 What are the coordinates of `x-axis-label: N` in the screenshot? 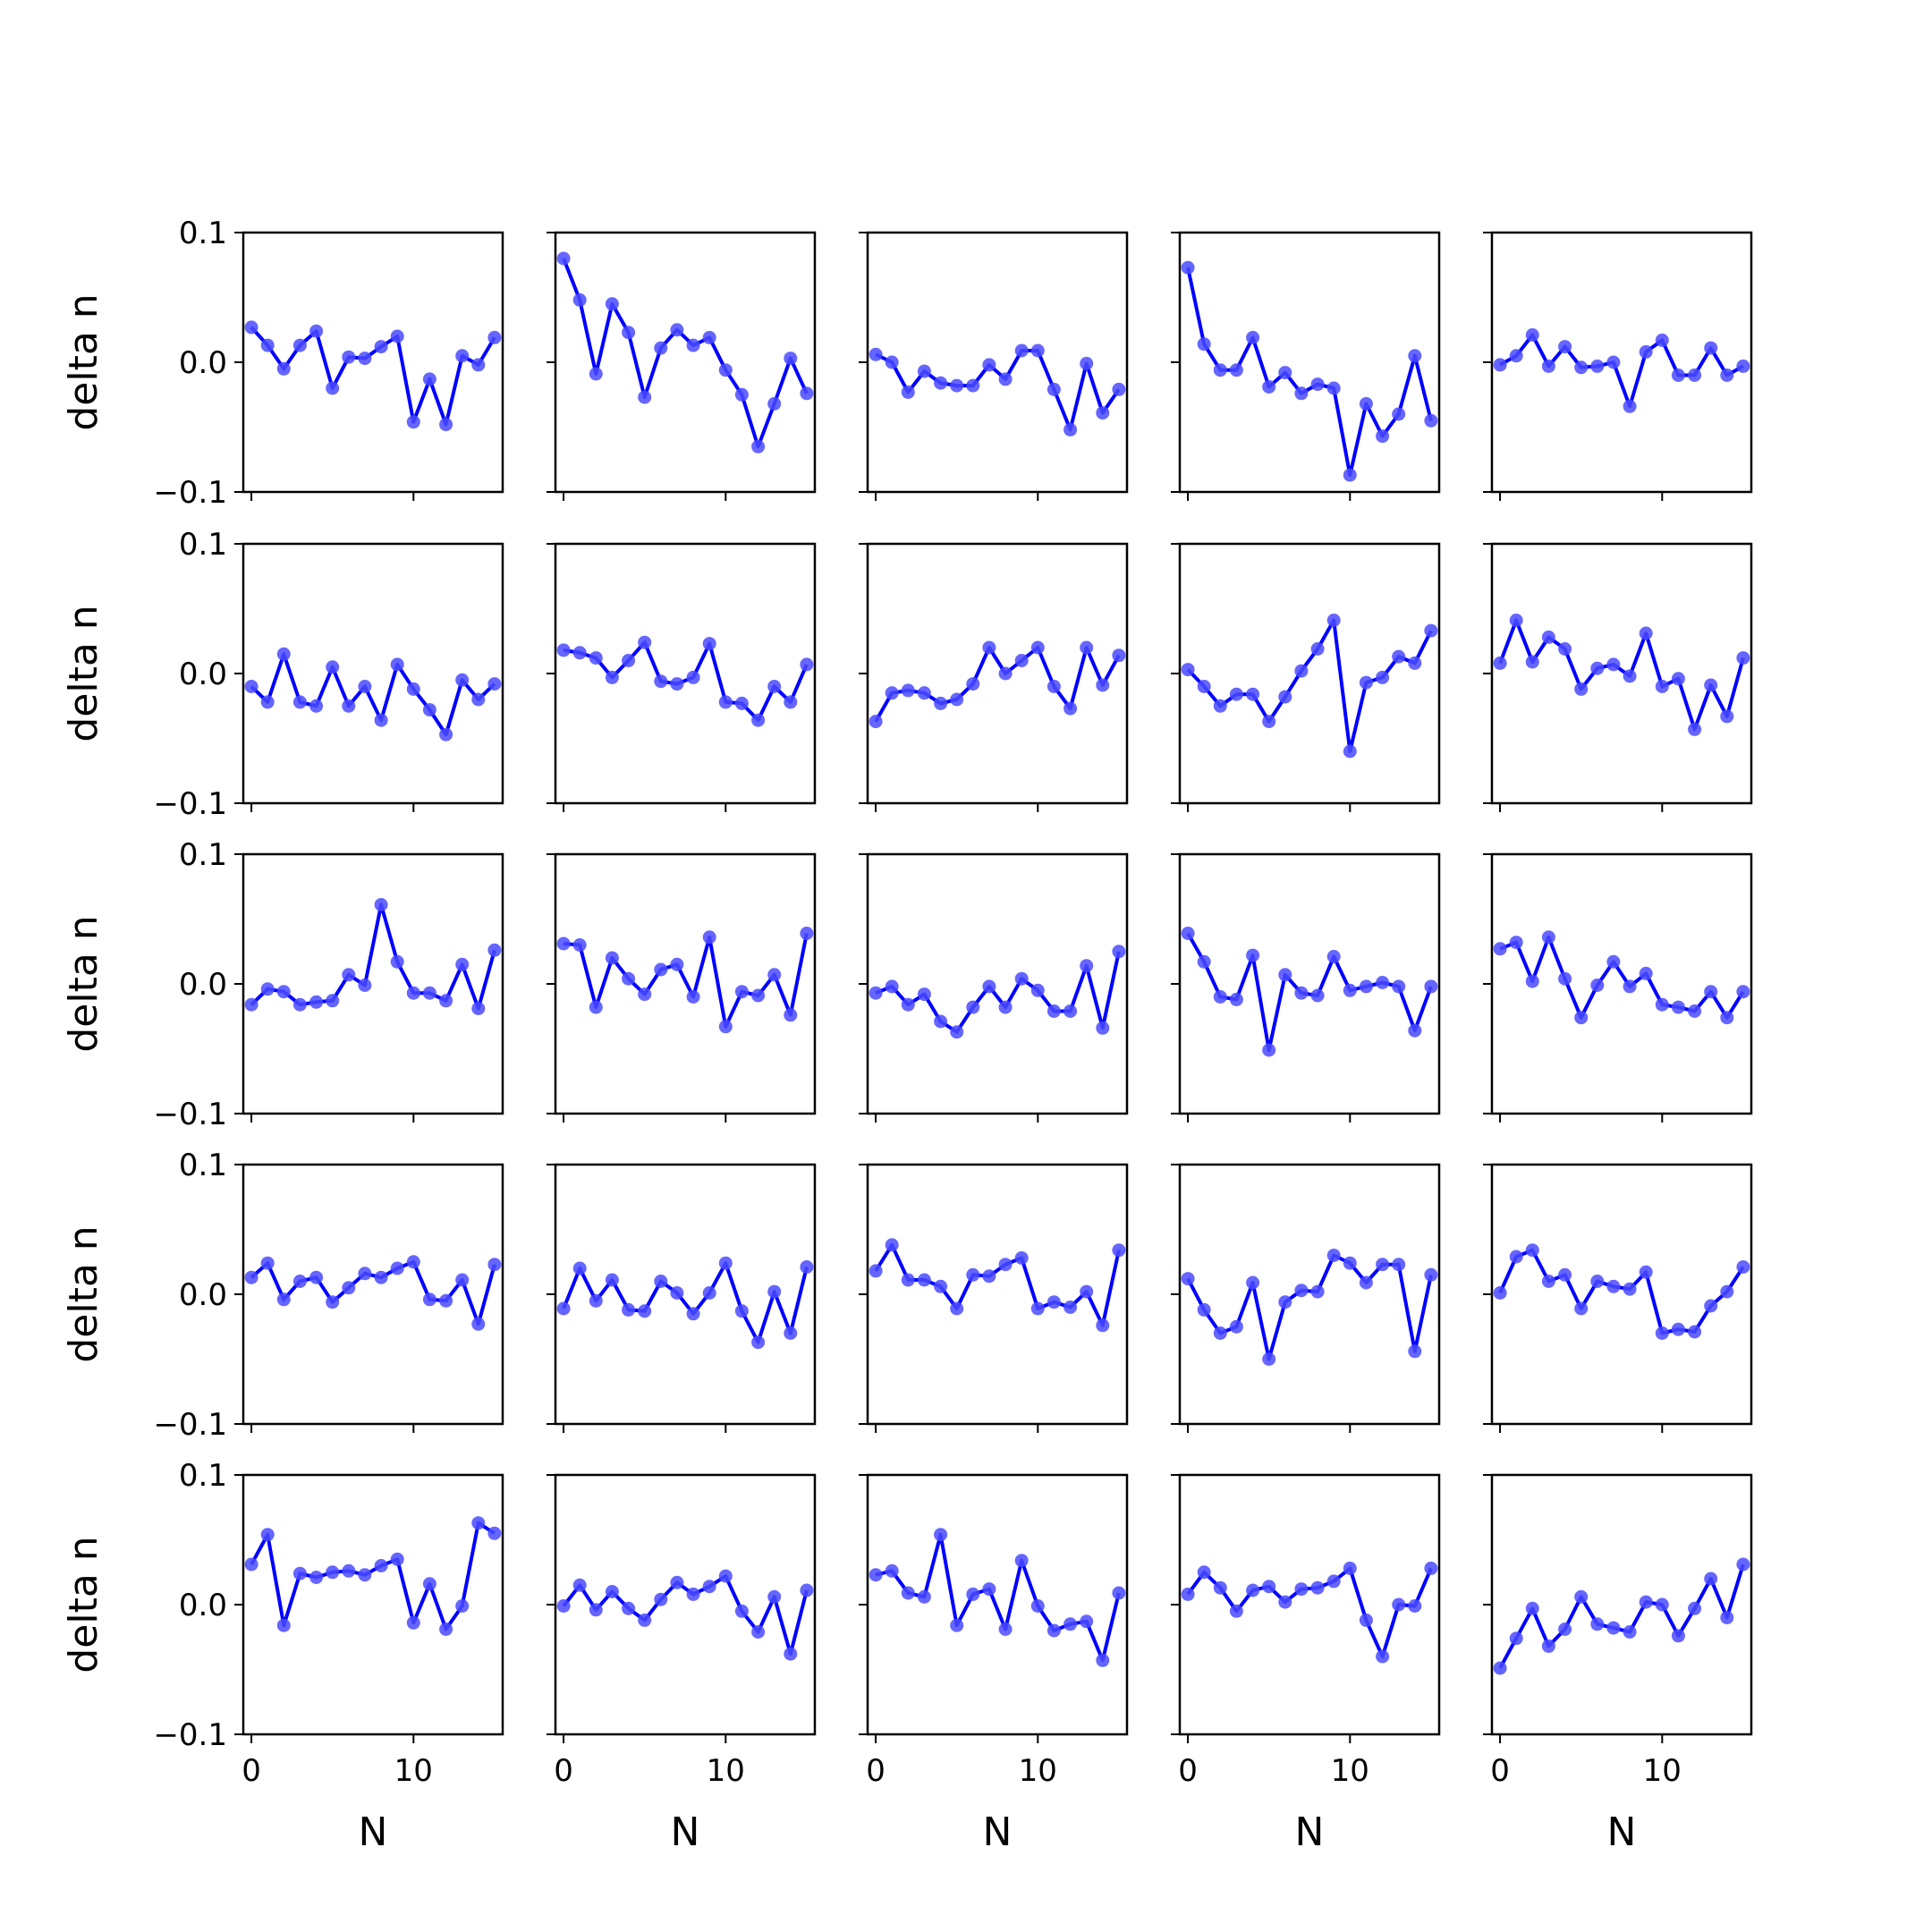 It's located at (373, 1832).